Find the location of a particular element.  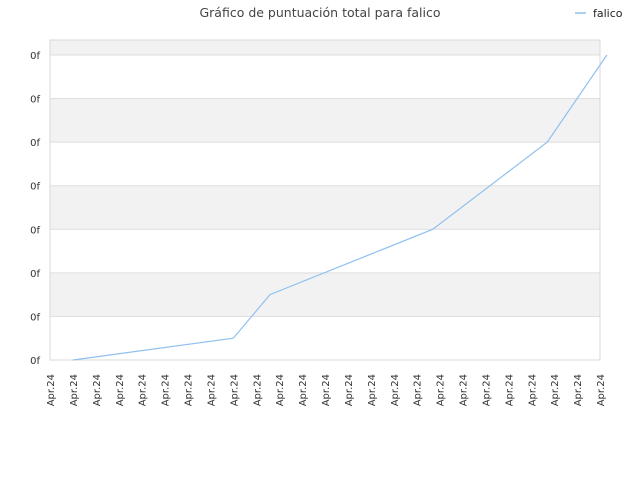

chart-title: Gráfico de puntuación total para falico is located at coordinates (319, 12).